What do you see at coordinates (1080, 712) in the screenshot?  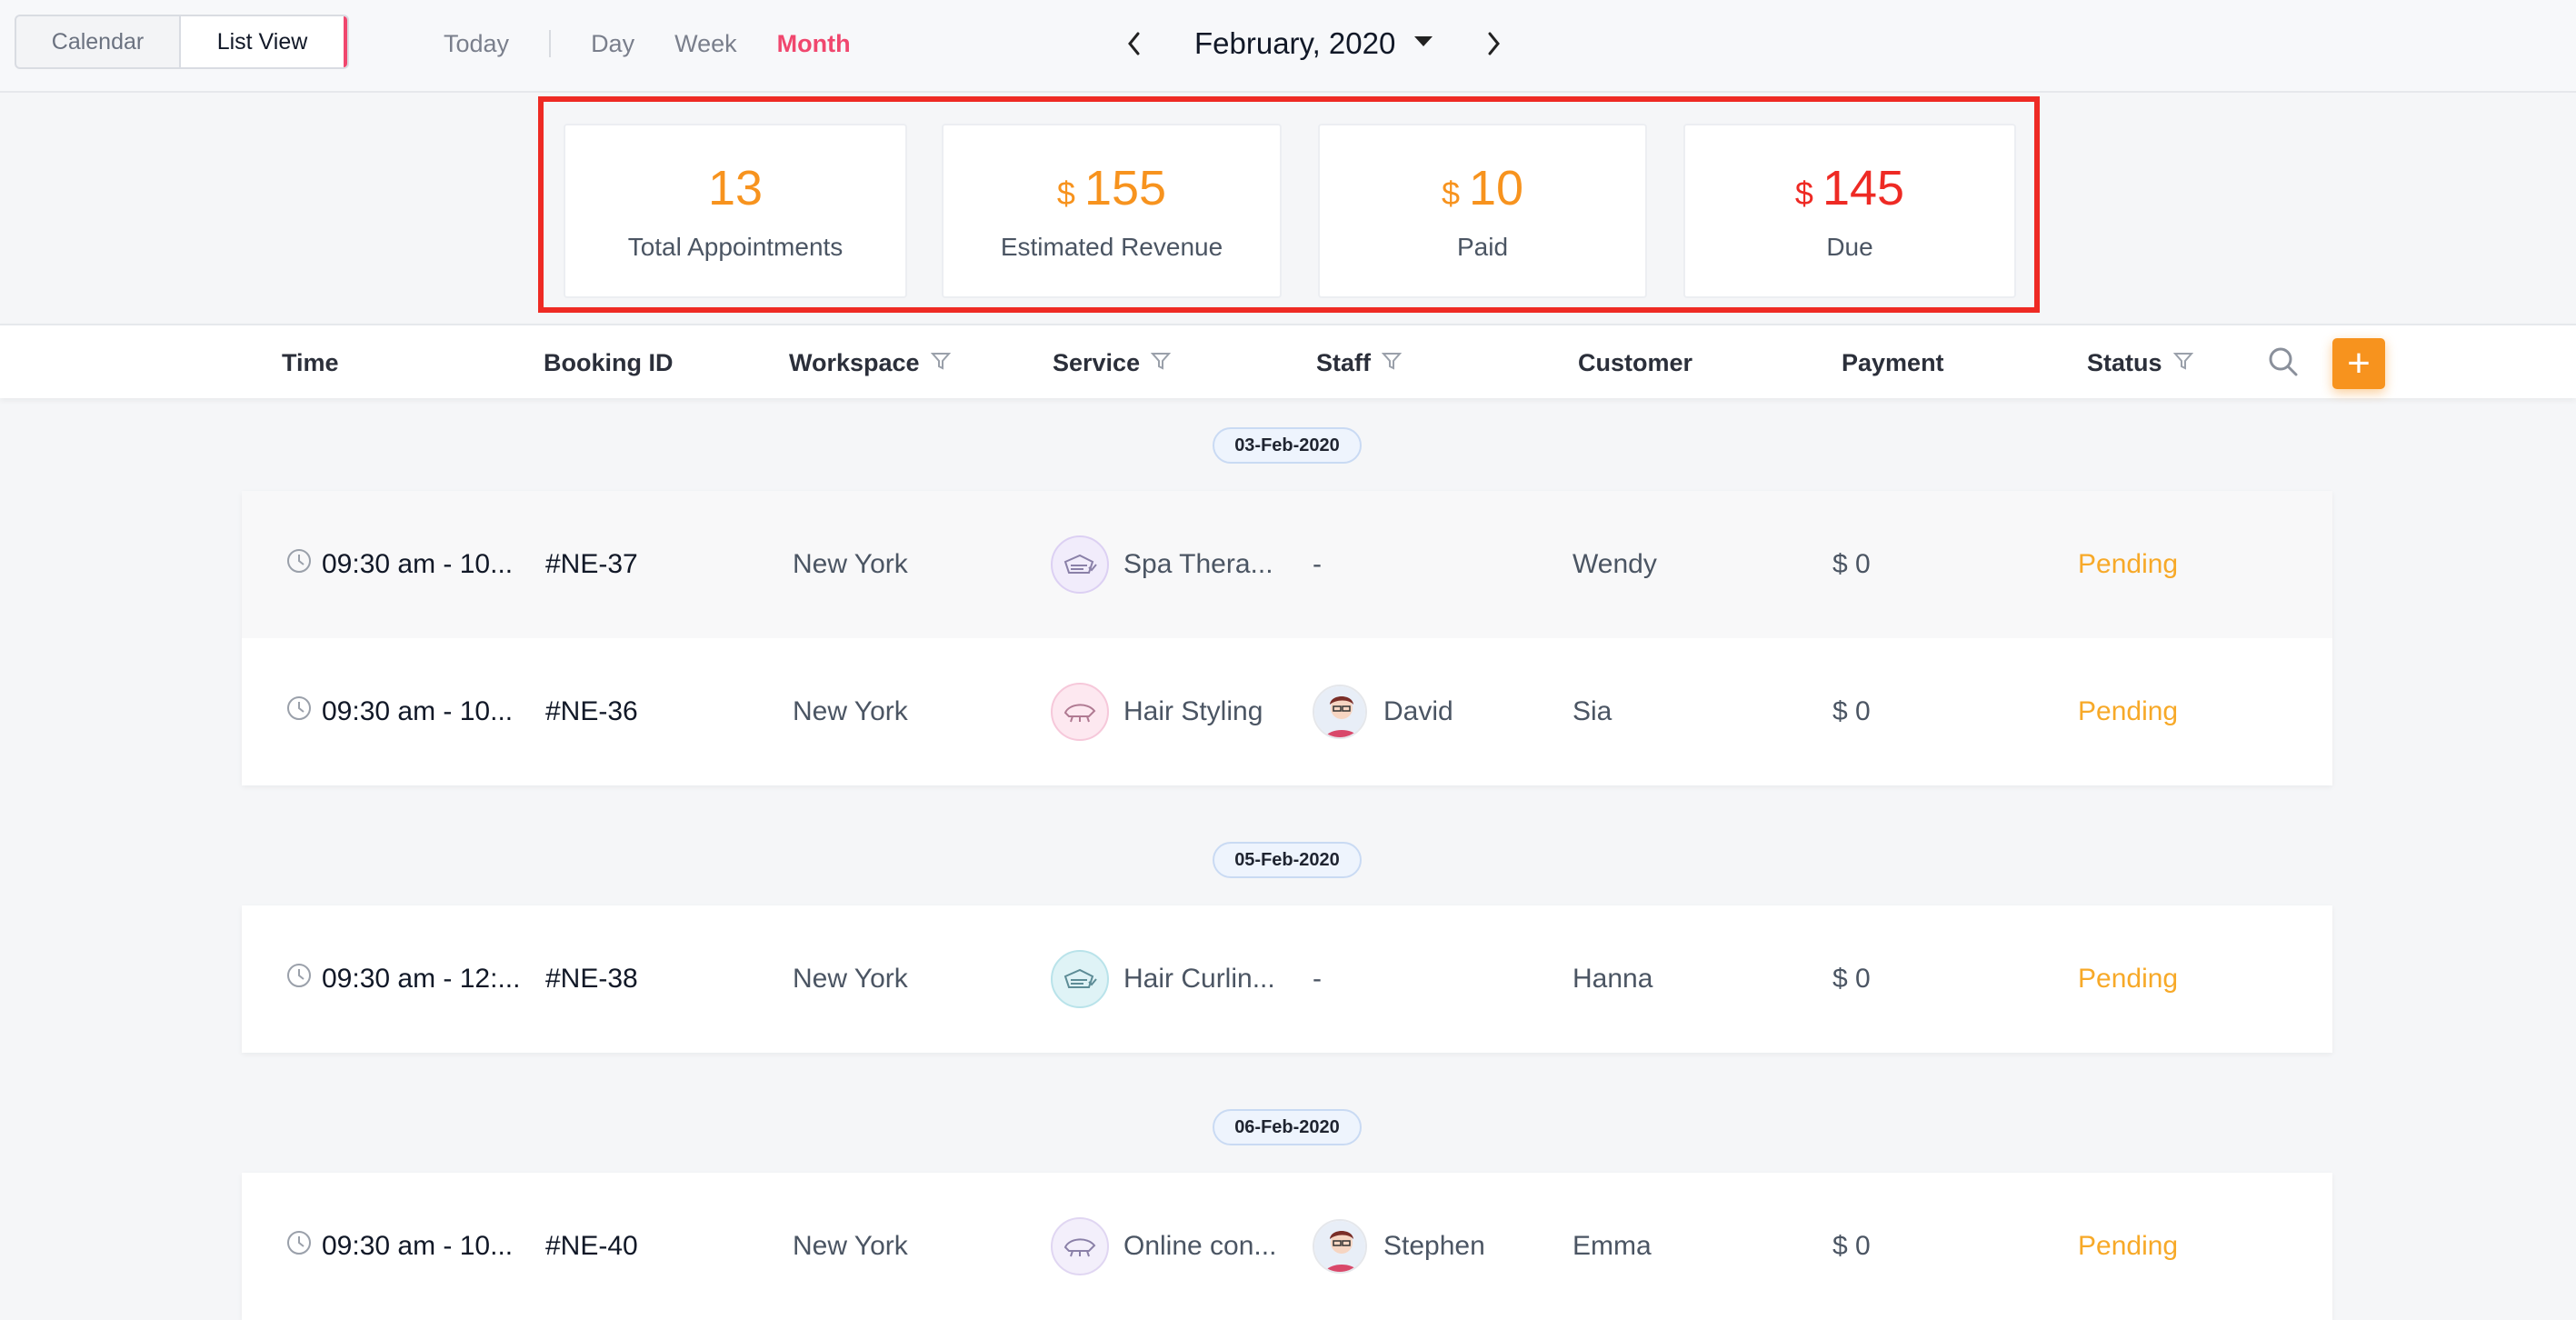 I see `hair-styling-icon` at bounding box center [1080, 712].